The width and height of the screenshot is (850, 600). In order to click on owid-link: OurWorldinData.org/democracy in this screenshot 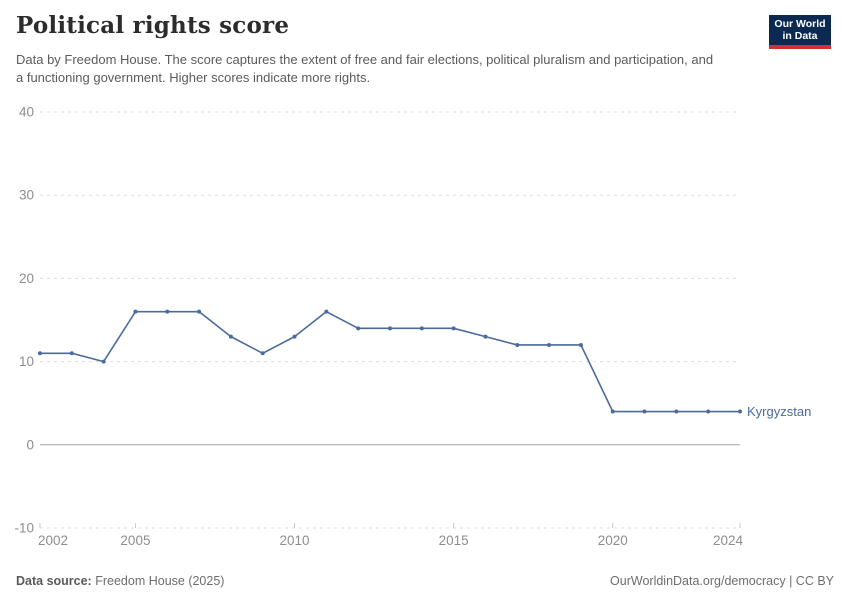, I will do `click(698, 581)`.